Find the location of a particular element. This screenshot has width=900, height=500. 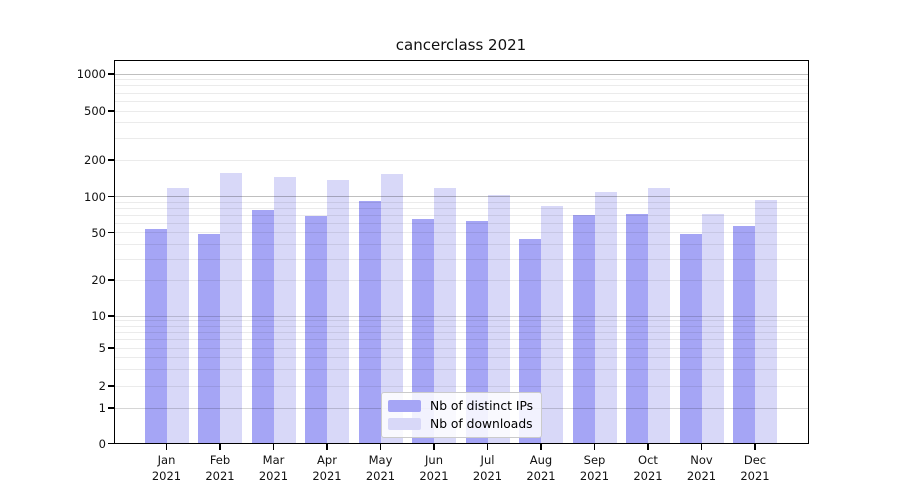

x-tick-month: Jun is located at coordinates (434, 460).